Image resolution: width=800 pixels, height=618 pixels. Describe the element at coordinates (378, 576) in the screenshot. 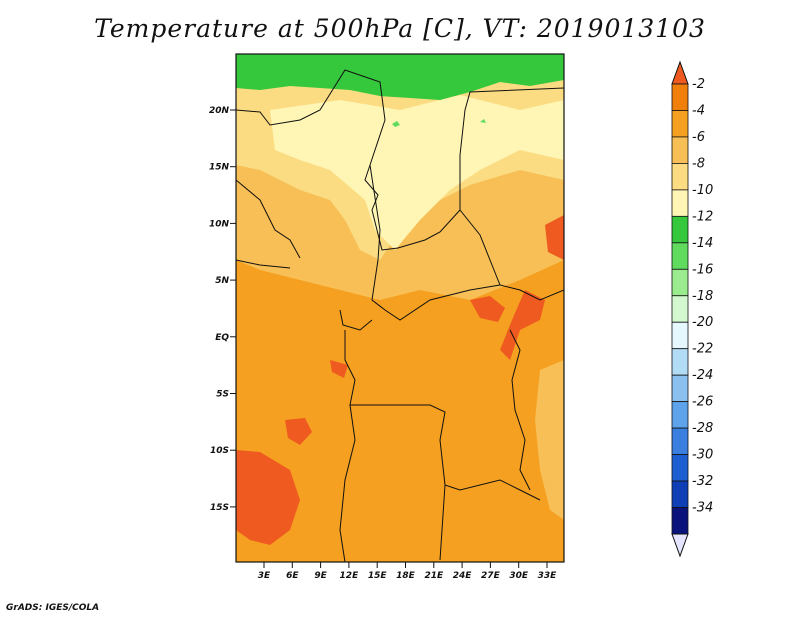

I see `lon-tick-label: 15E` at that location.